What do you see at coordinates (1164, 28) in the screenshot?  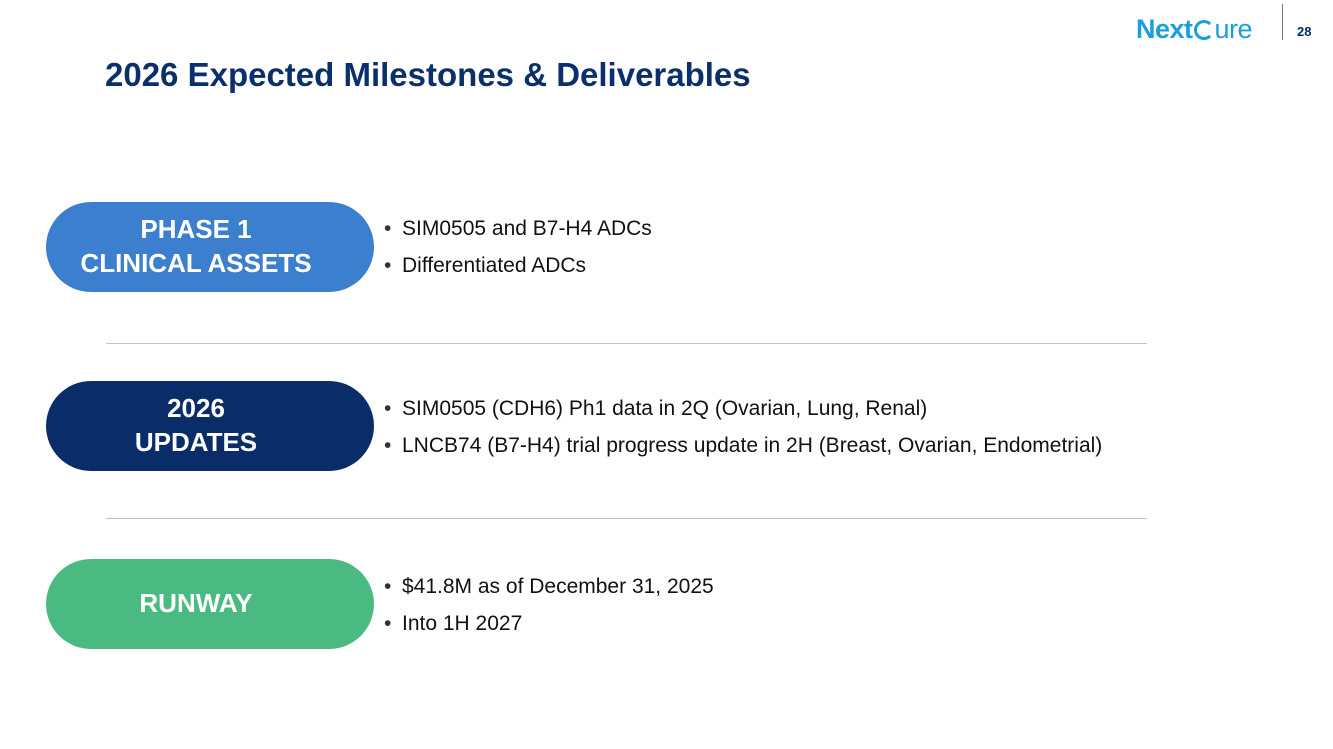 I see `logo-text-next: Next` at bounding box center [1164, 28].